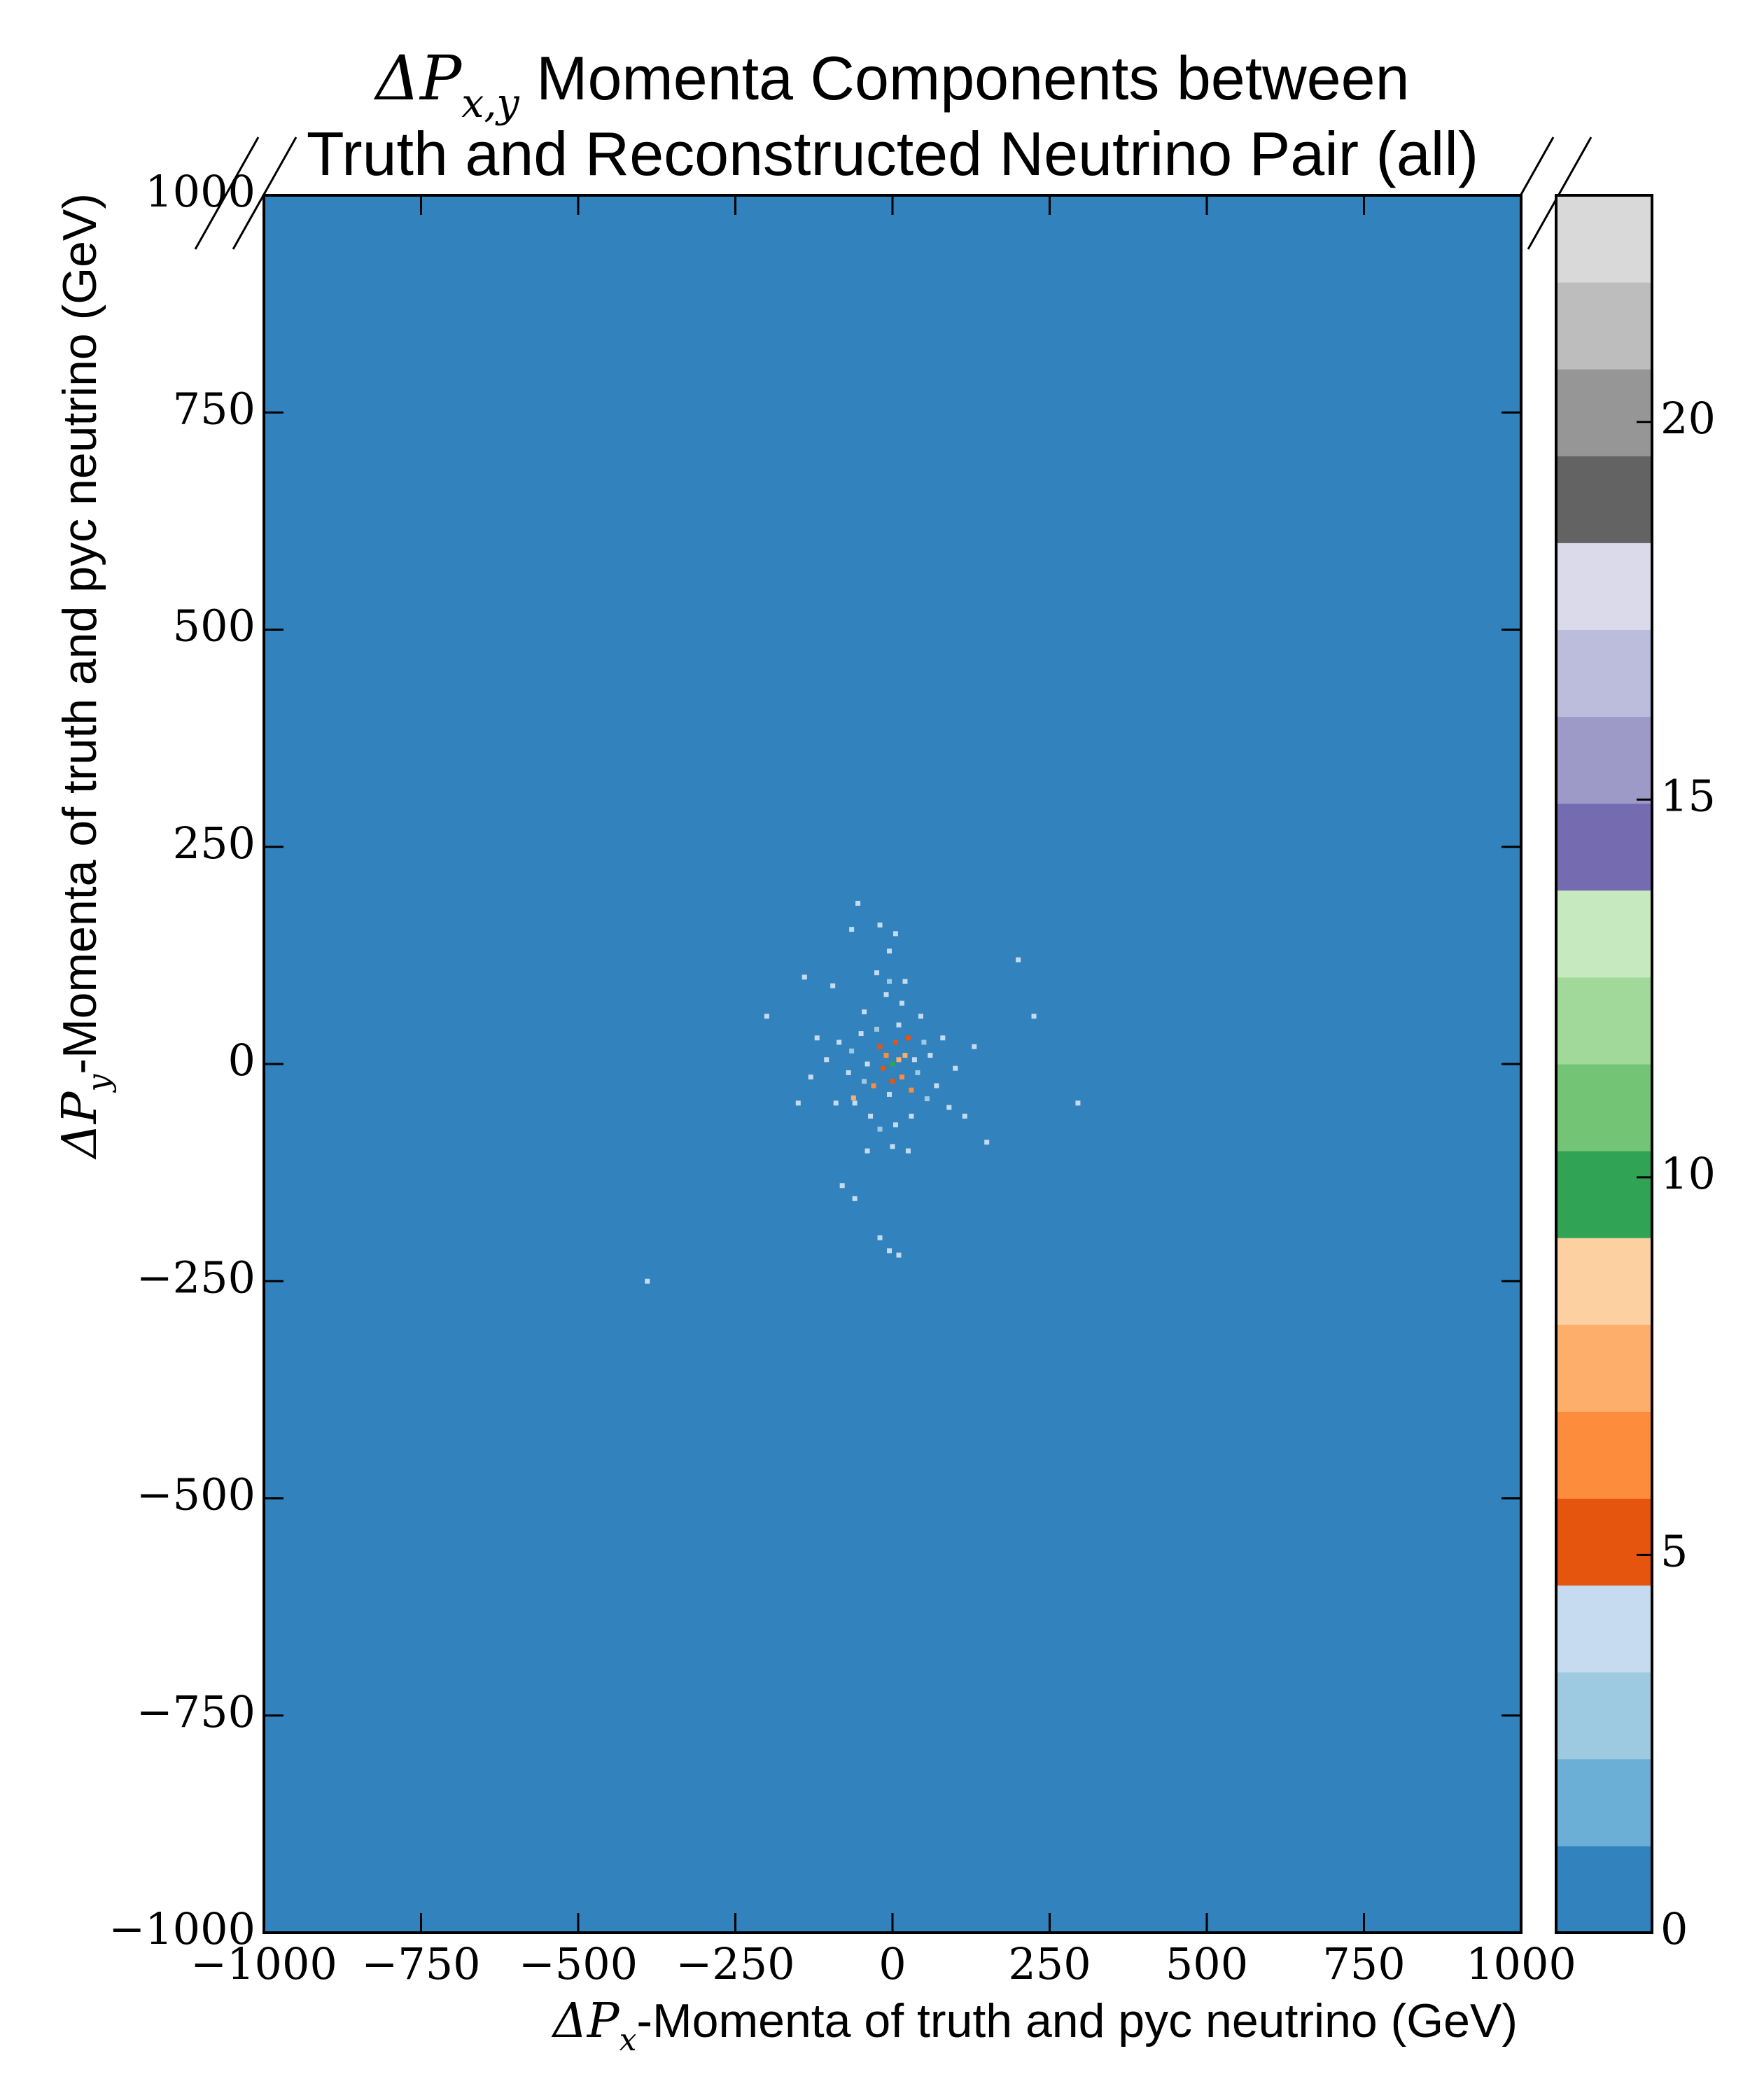 The image size is (1750, 2100). I want to click on colorbar-frame, so click(1604, 1064).